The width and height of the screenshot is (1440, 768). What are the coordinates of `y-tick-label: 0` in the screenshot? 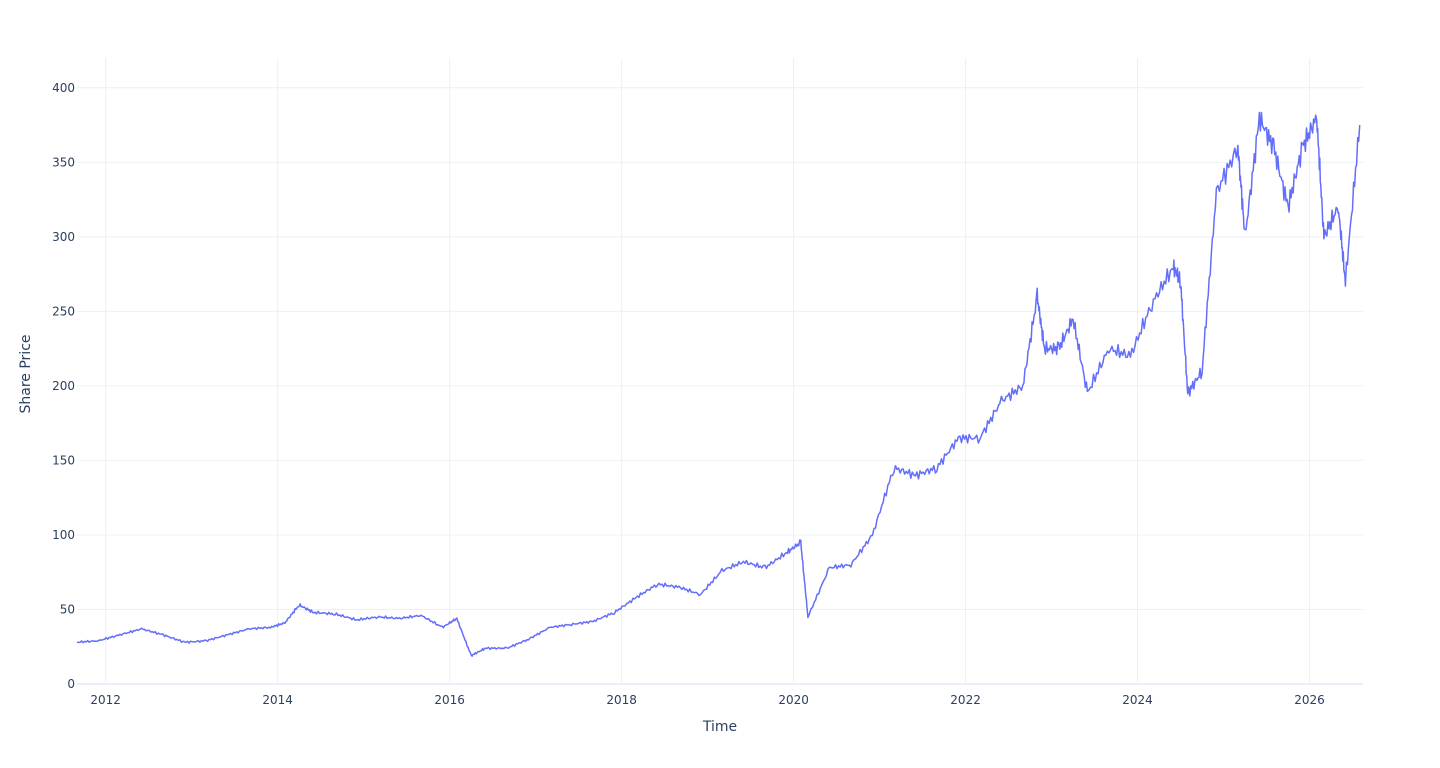 It's located at (71, 684).